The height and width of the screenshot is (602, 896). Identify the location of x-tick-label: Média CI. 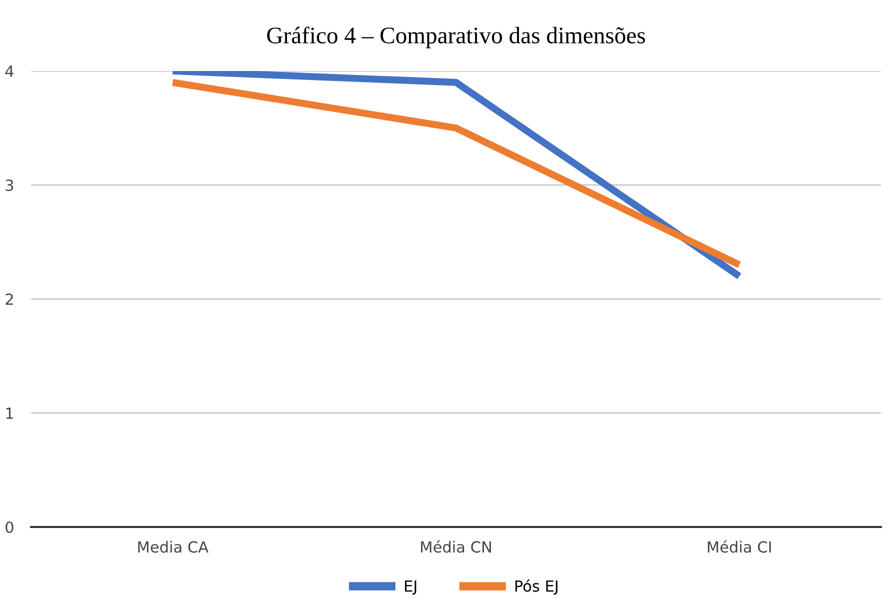
(739, 546).